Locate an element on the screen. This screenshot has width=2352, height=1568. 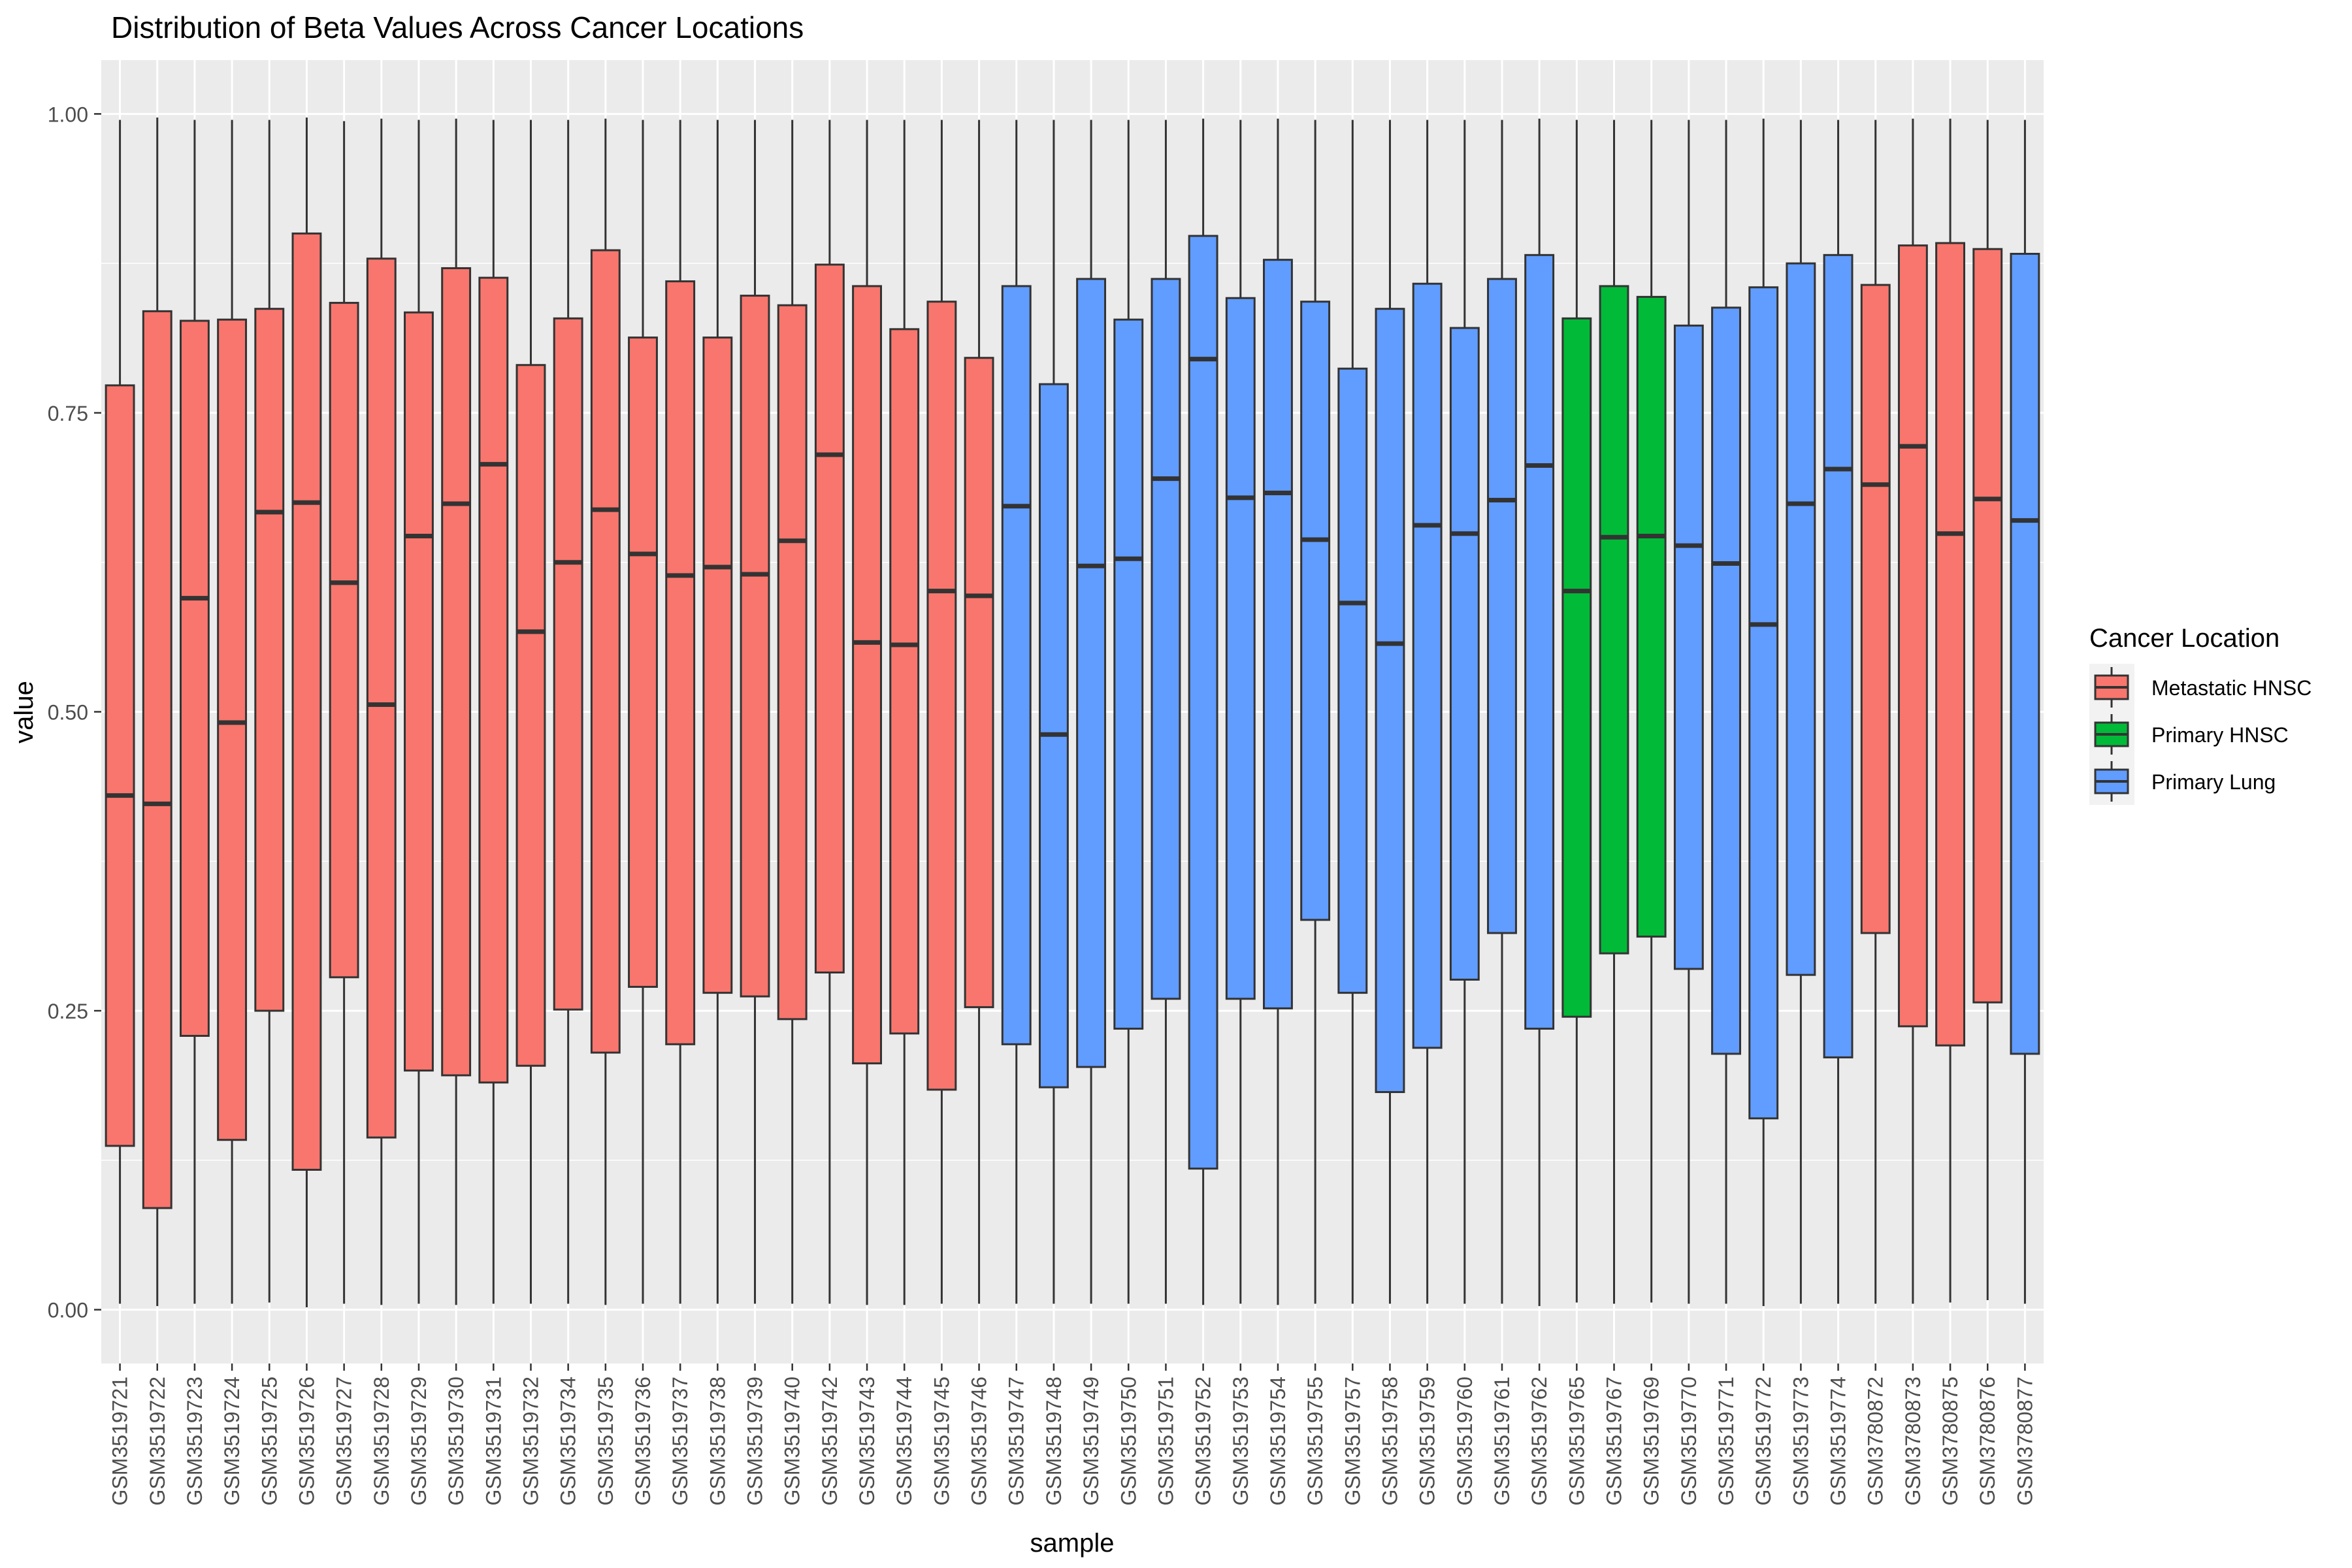
box-GSM3519724 is located at coordinates (232, 712).